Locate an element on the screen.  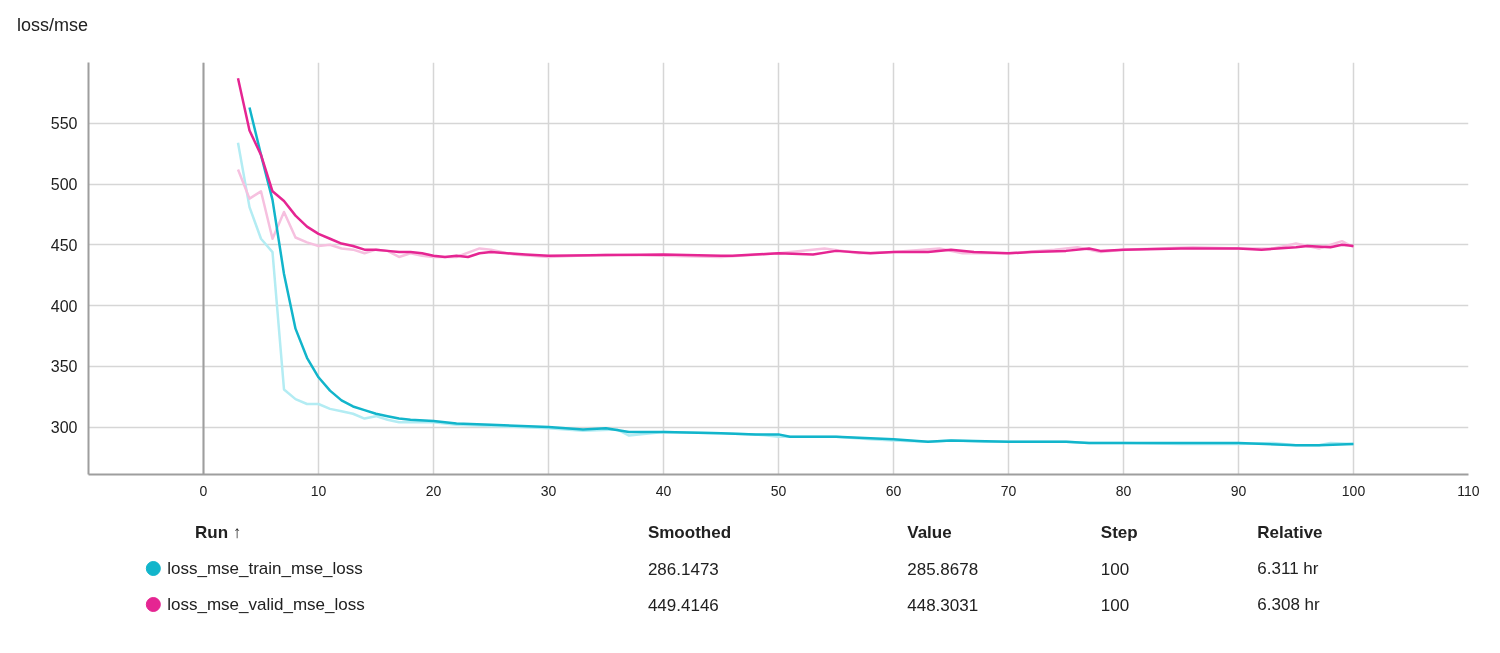
text: Run ↑ is located at coordinates (218, 532).